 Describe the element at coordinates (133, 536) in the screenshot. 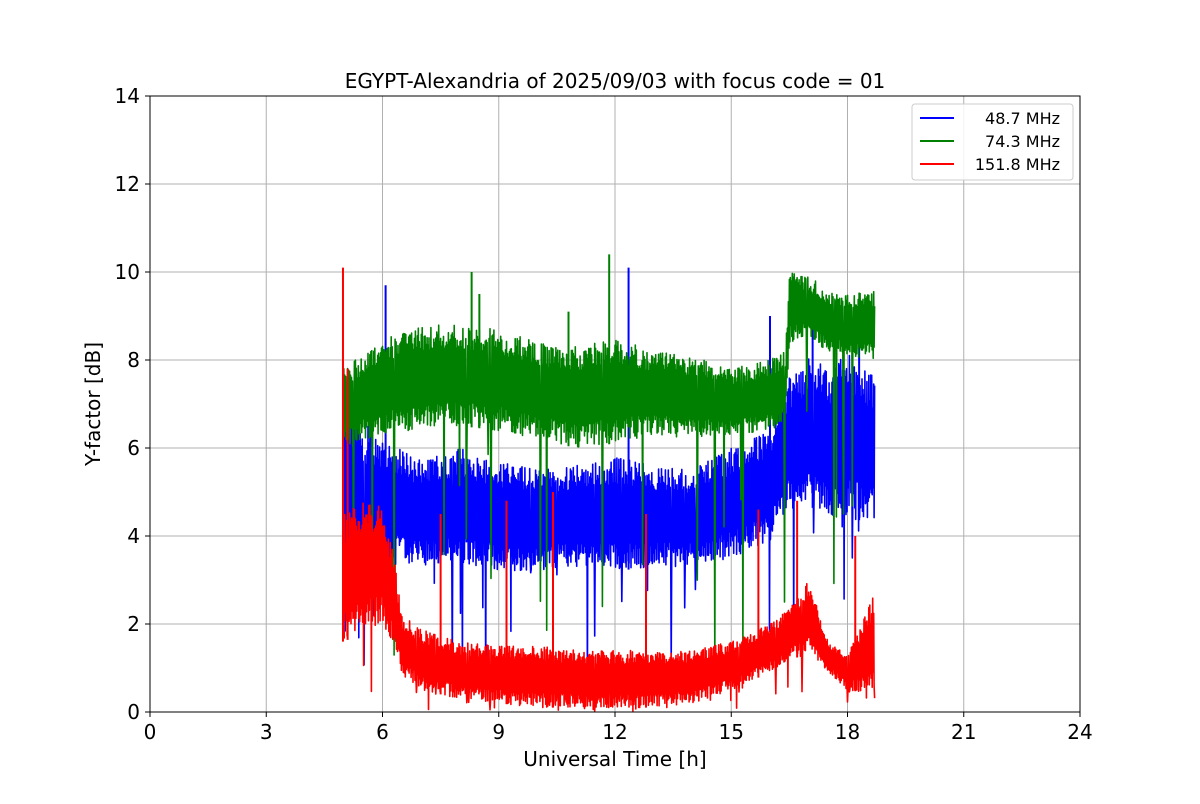

I see `y-tick-label: 4` at that location.